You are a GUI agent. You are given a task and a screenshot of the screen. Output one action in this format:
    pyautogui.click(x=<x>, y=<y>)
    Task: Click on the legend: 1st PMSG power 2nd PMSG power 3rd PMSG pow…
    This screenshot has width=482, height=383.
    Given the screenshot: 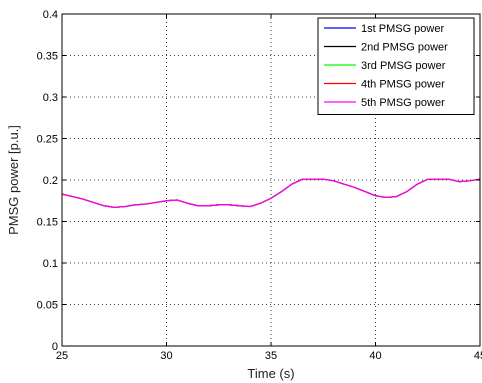 What is the action you would take?
    pyautogui.click(x=396, y=66)
    